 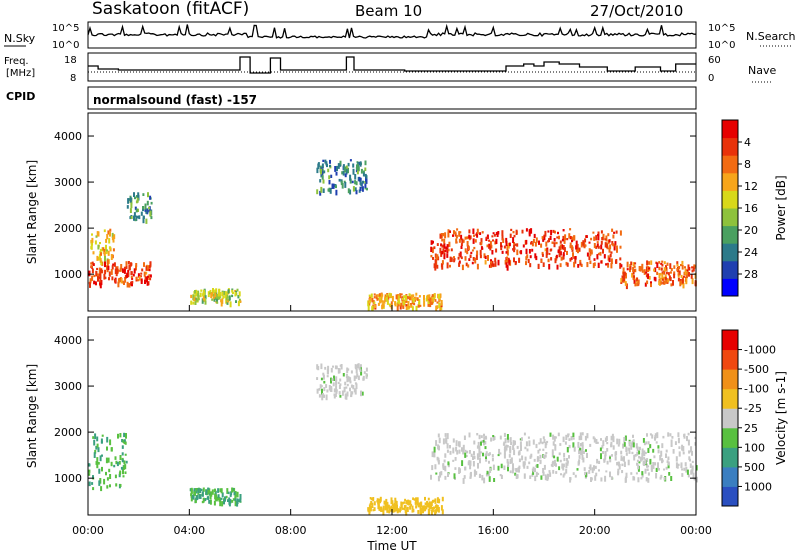 I want to click on time-tick-label: 12:00, so click(x=392, y=530).